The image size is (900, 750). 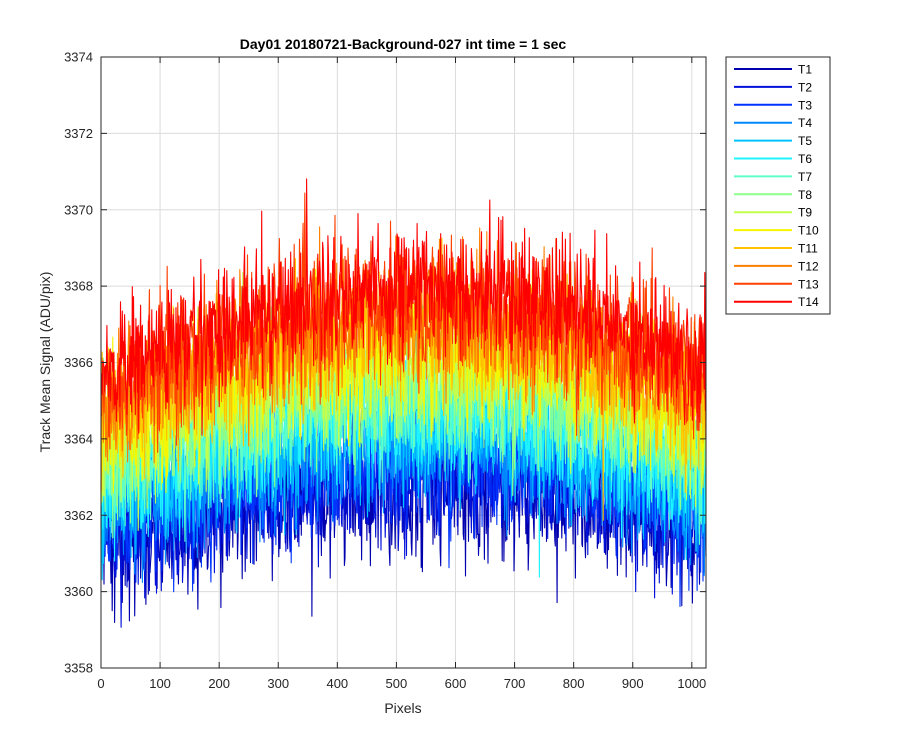 I want to click on y-tick-label: 3362, so click(x=78, y=515).